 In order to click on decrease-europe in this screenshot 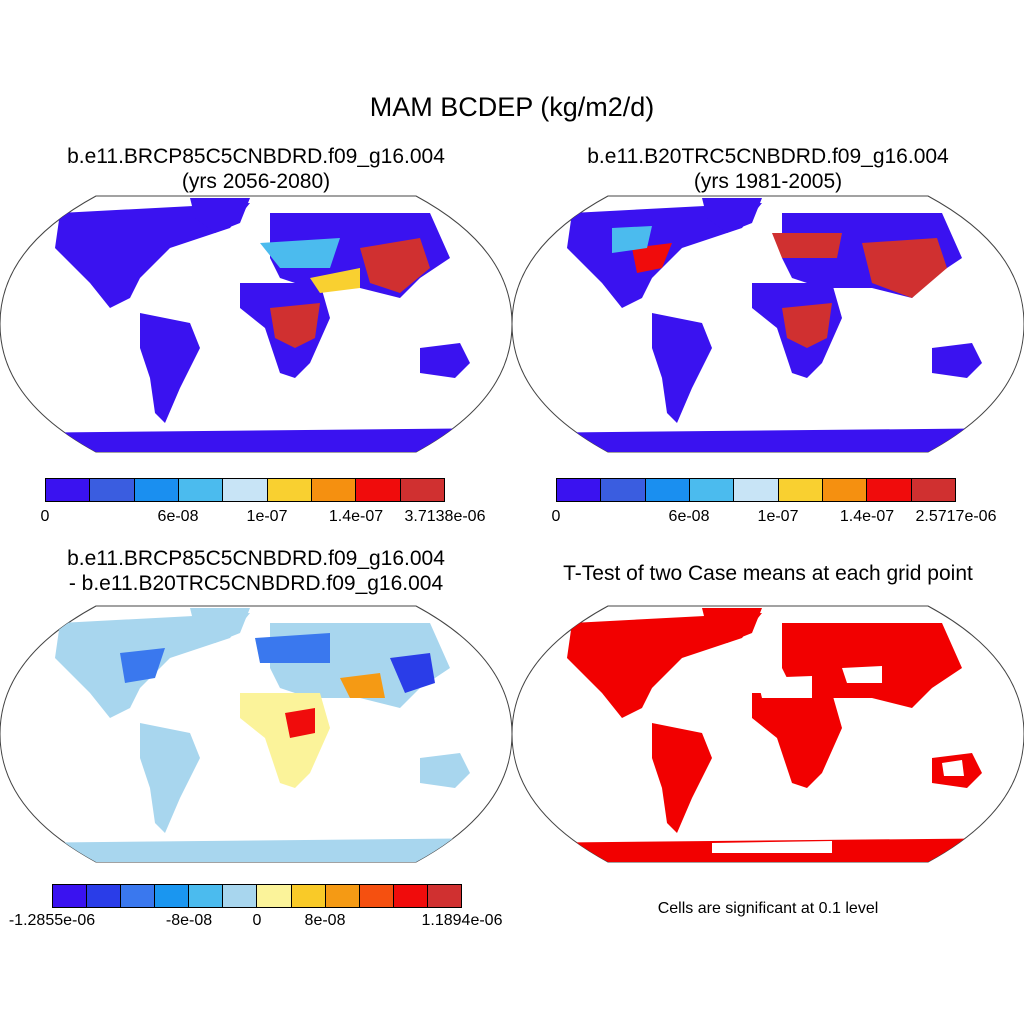, I will do `click(292, 648)`.